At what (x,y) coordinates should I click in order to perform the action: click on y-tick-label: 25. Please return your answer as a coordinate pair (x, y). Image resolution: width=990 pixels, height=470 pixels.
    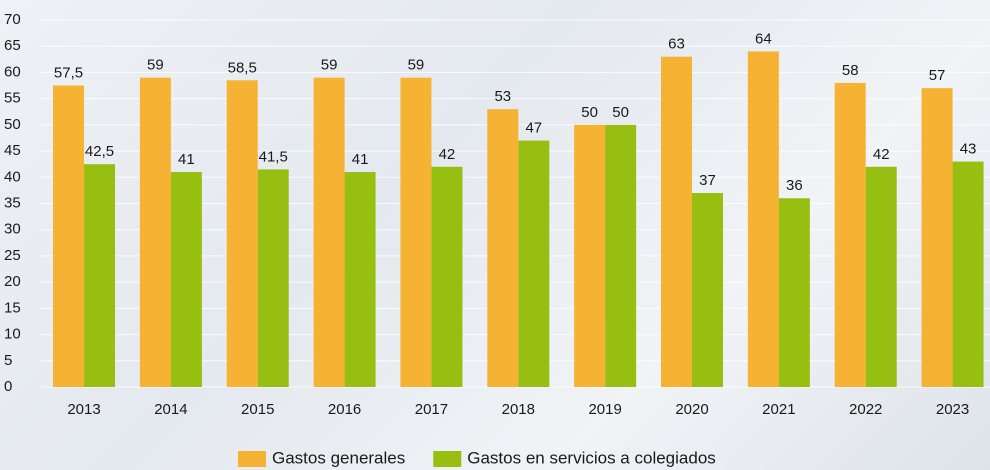
    Looking at the image, I should click on (12, 255).